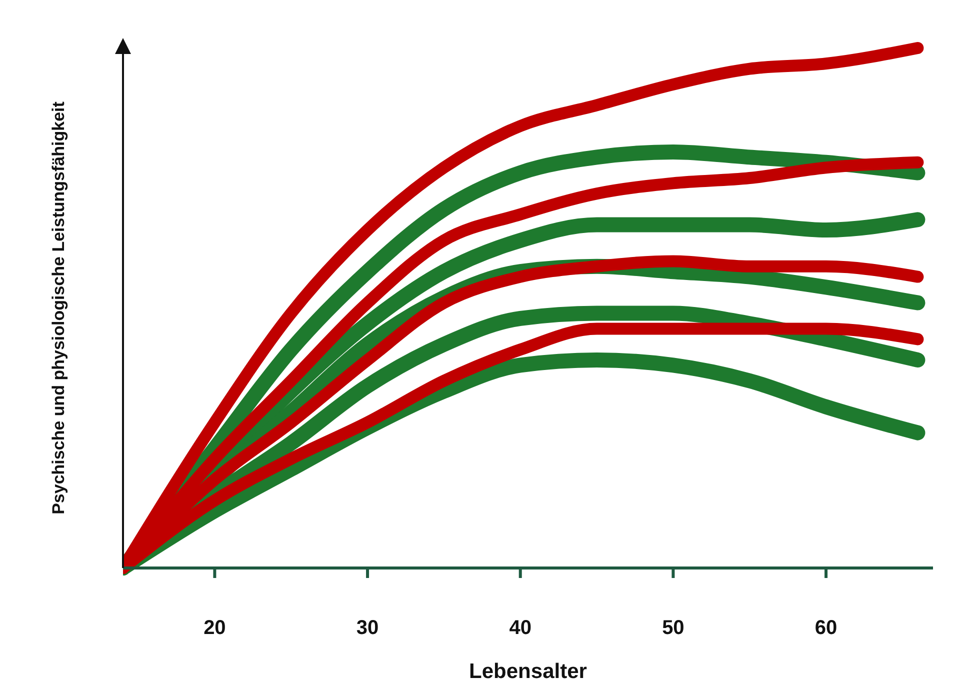 The image size is (961, 690). Describe the element at coordinates (528, 671) in the screenshot. I see `x-axis-title: Lebensalter` at that location.